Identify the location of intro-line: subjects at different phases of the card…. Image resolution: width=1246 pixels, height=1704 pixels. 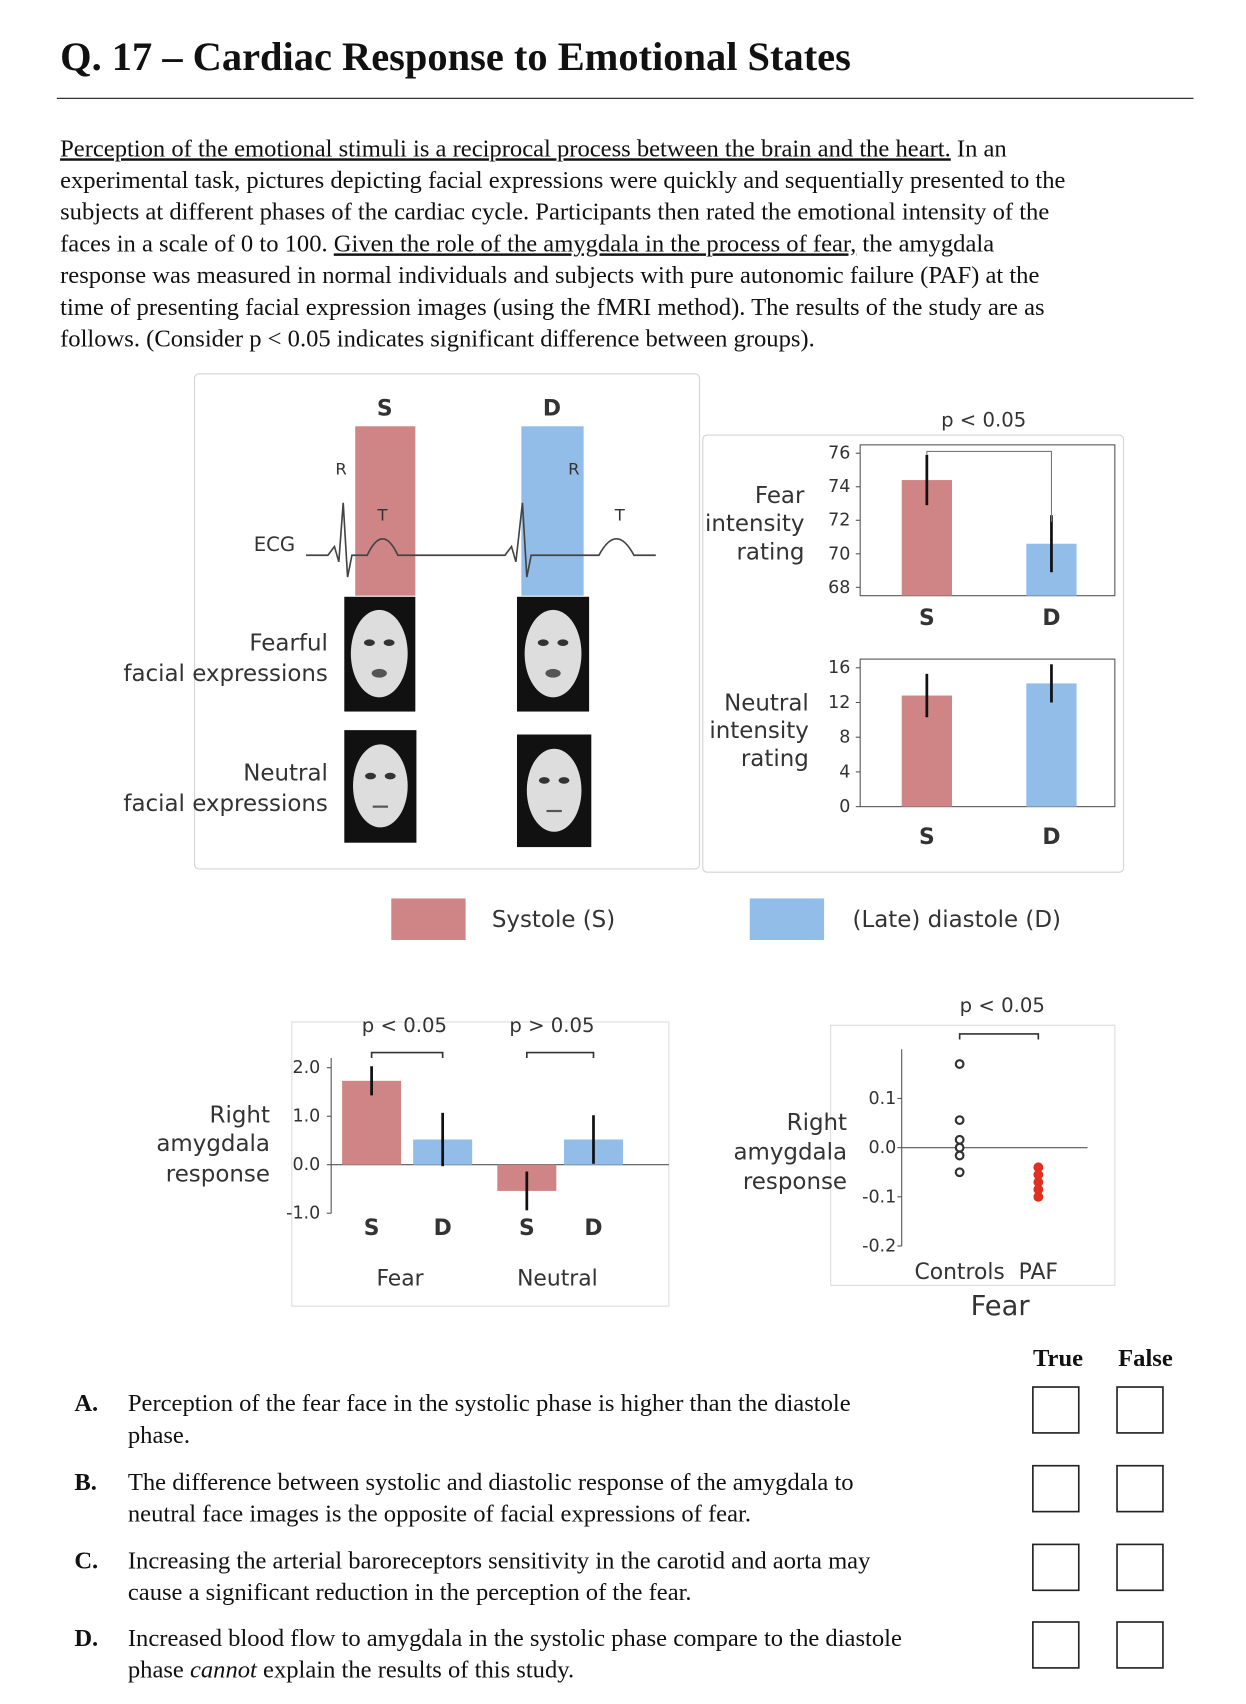
(554, 212).